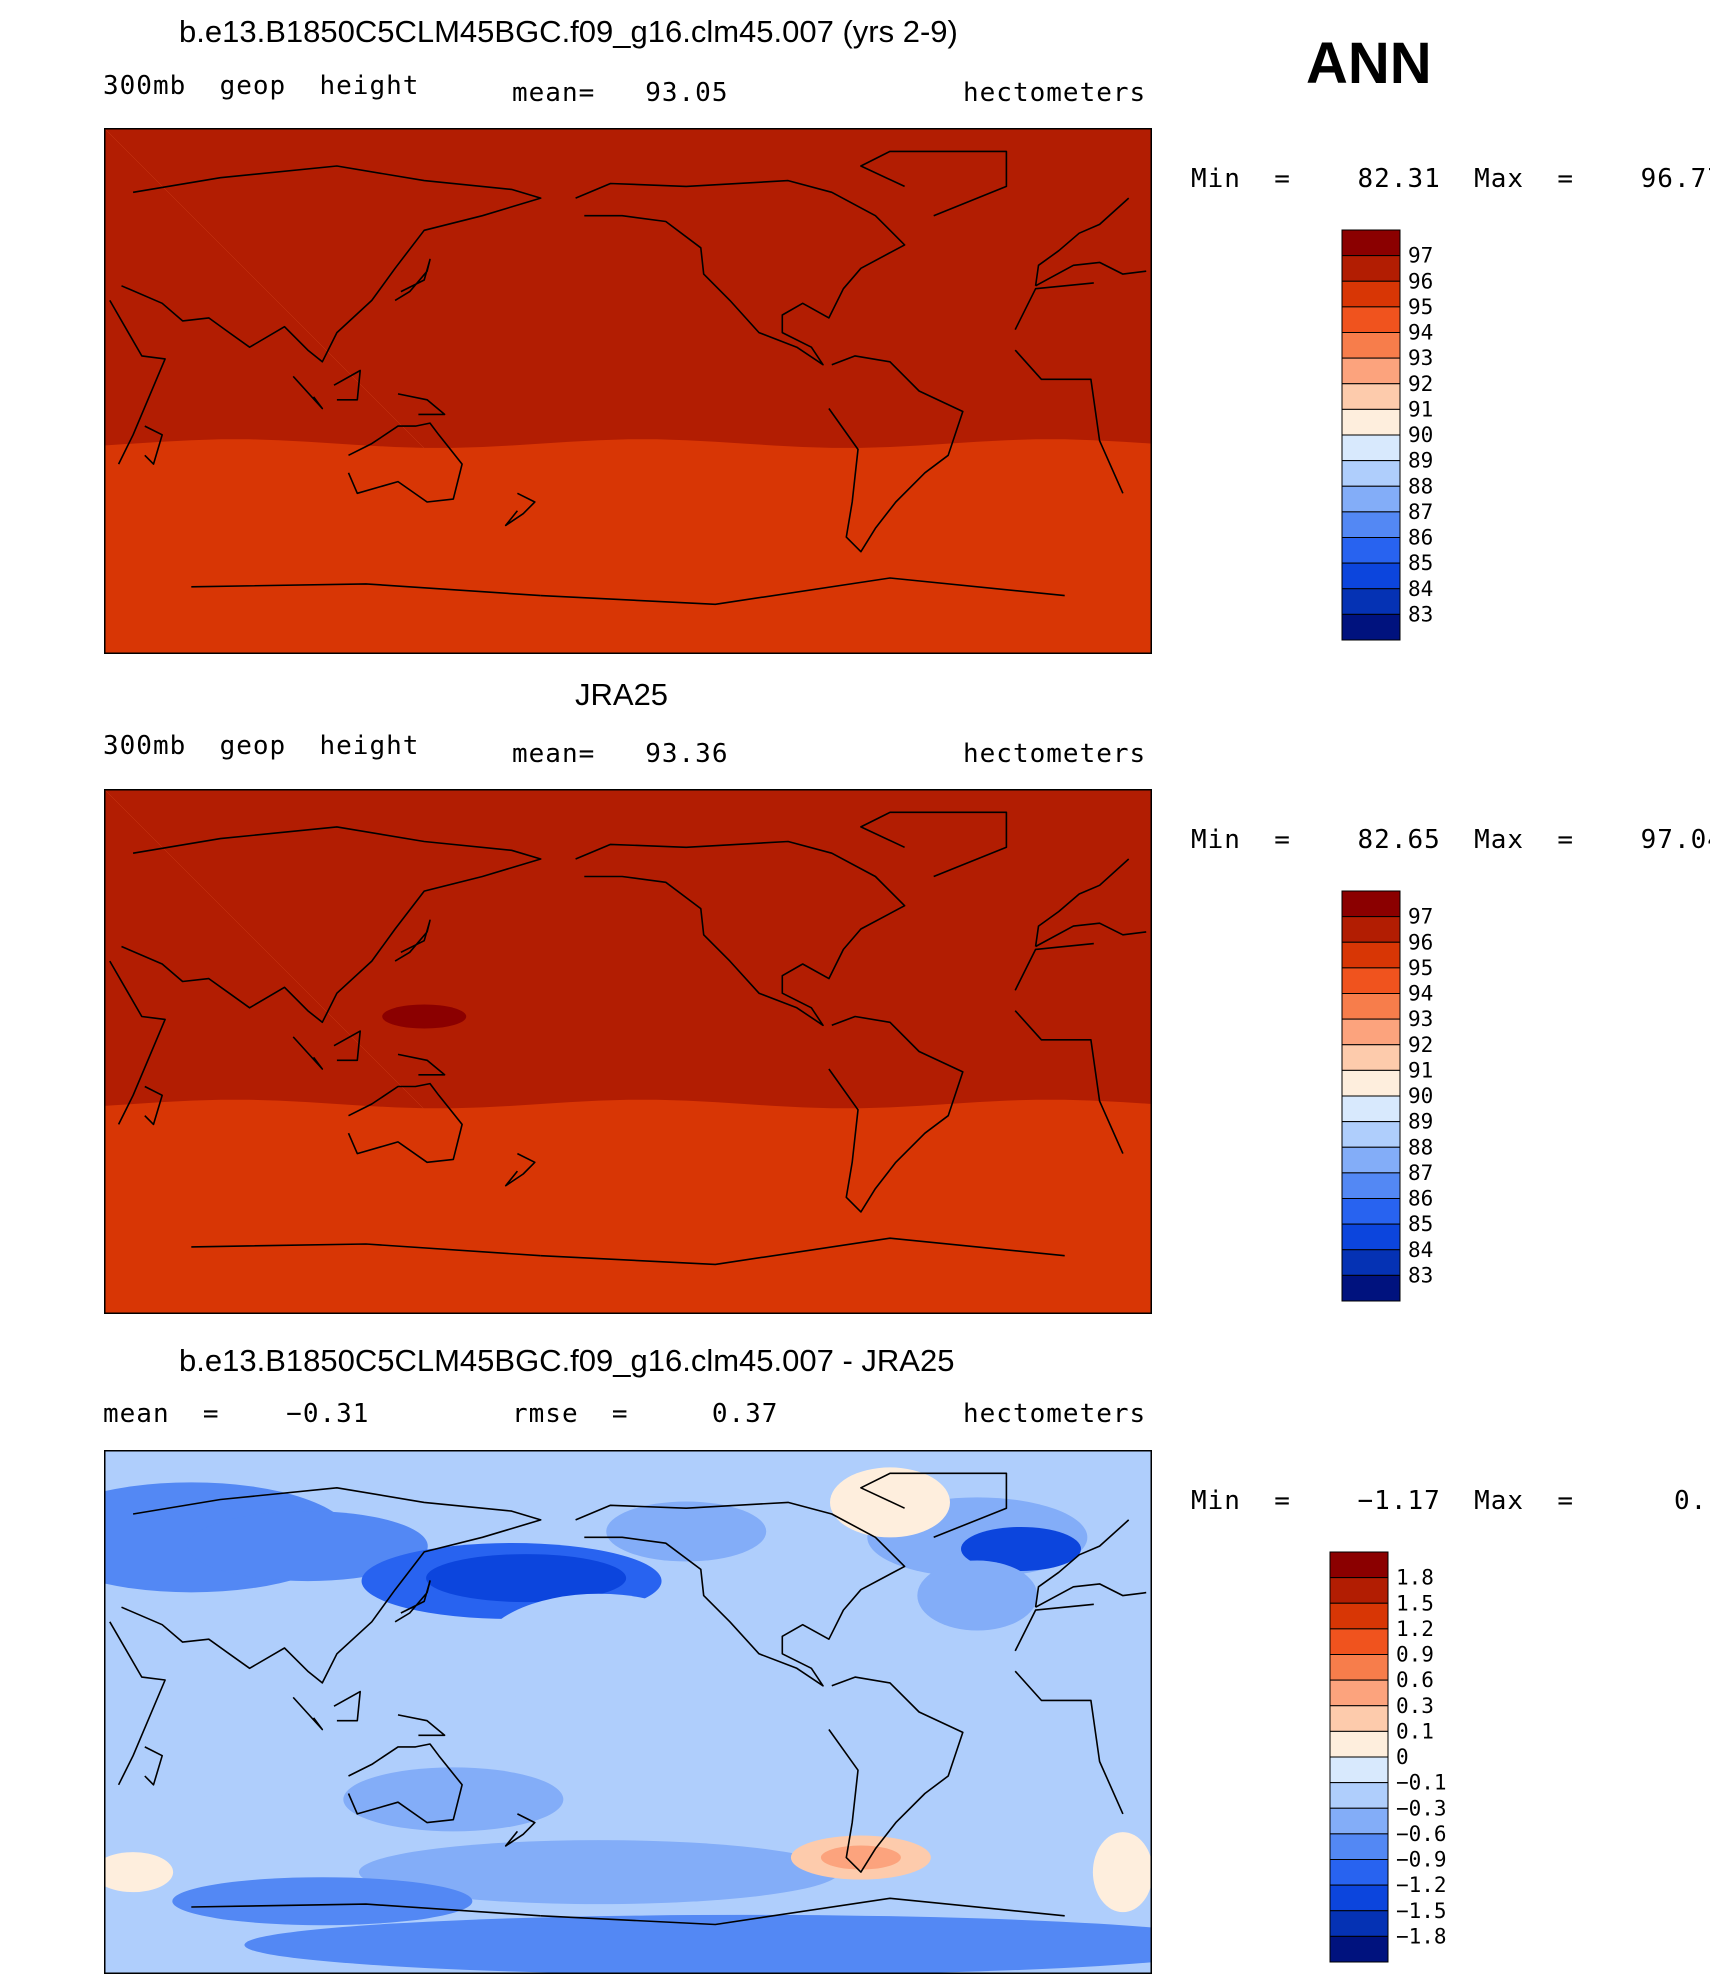 The image size is (1710, 1974). What do you see at coordinates (1055, 754) in the screenshot?
I see `panel-2-units-label: hectometers` at bounding box center [1055, 754].